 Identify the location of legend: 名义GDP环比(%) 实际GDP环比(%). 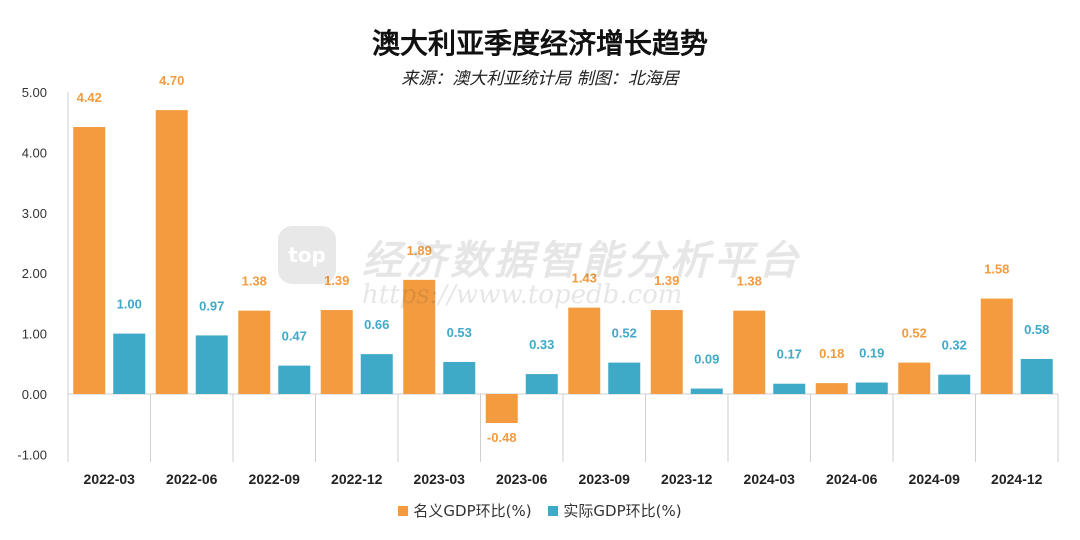
(540, 510).